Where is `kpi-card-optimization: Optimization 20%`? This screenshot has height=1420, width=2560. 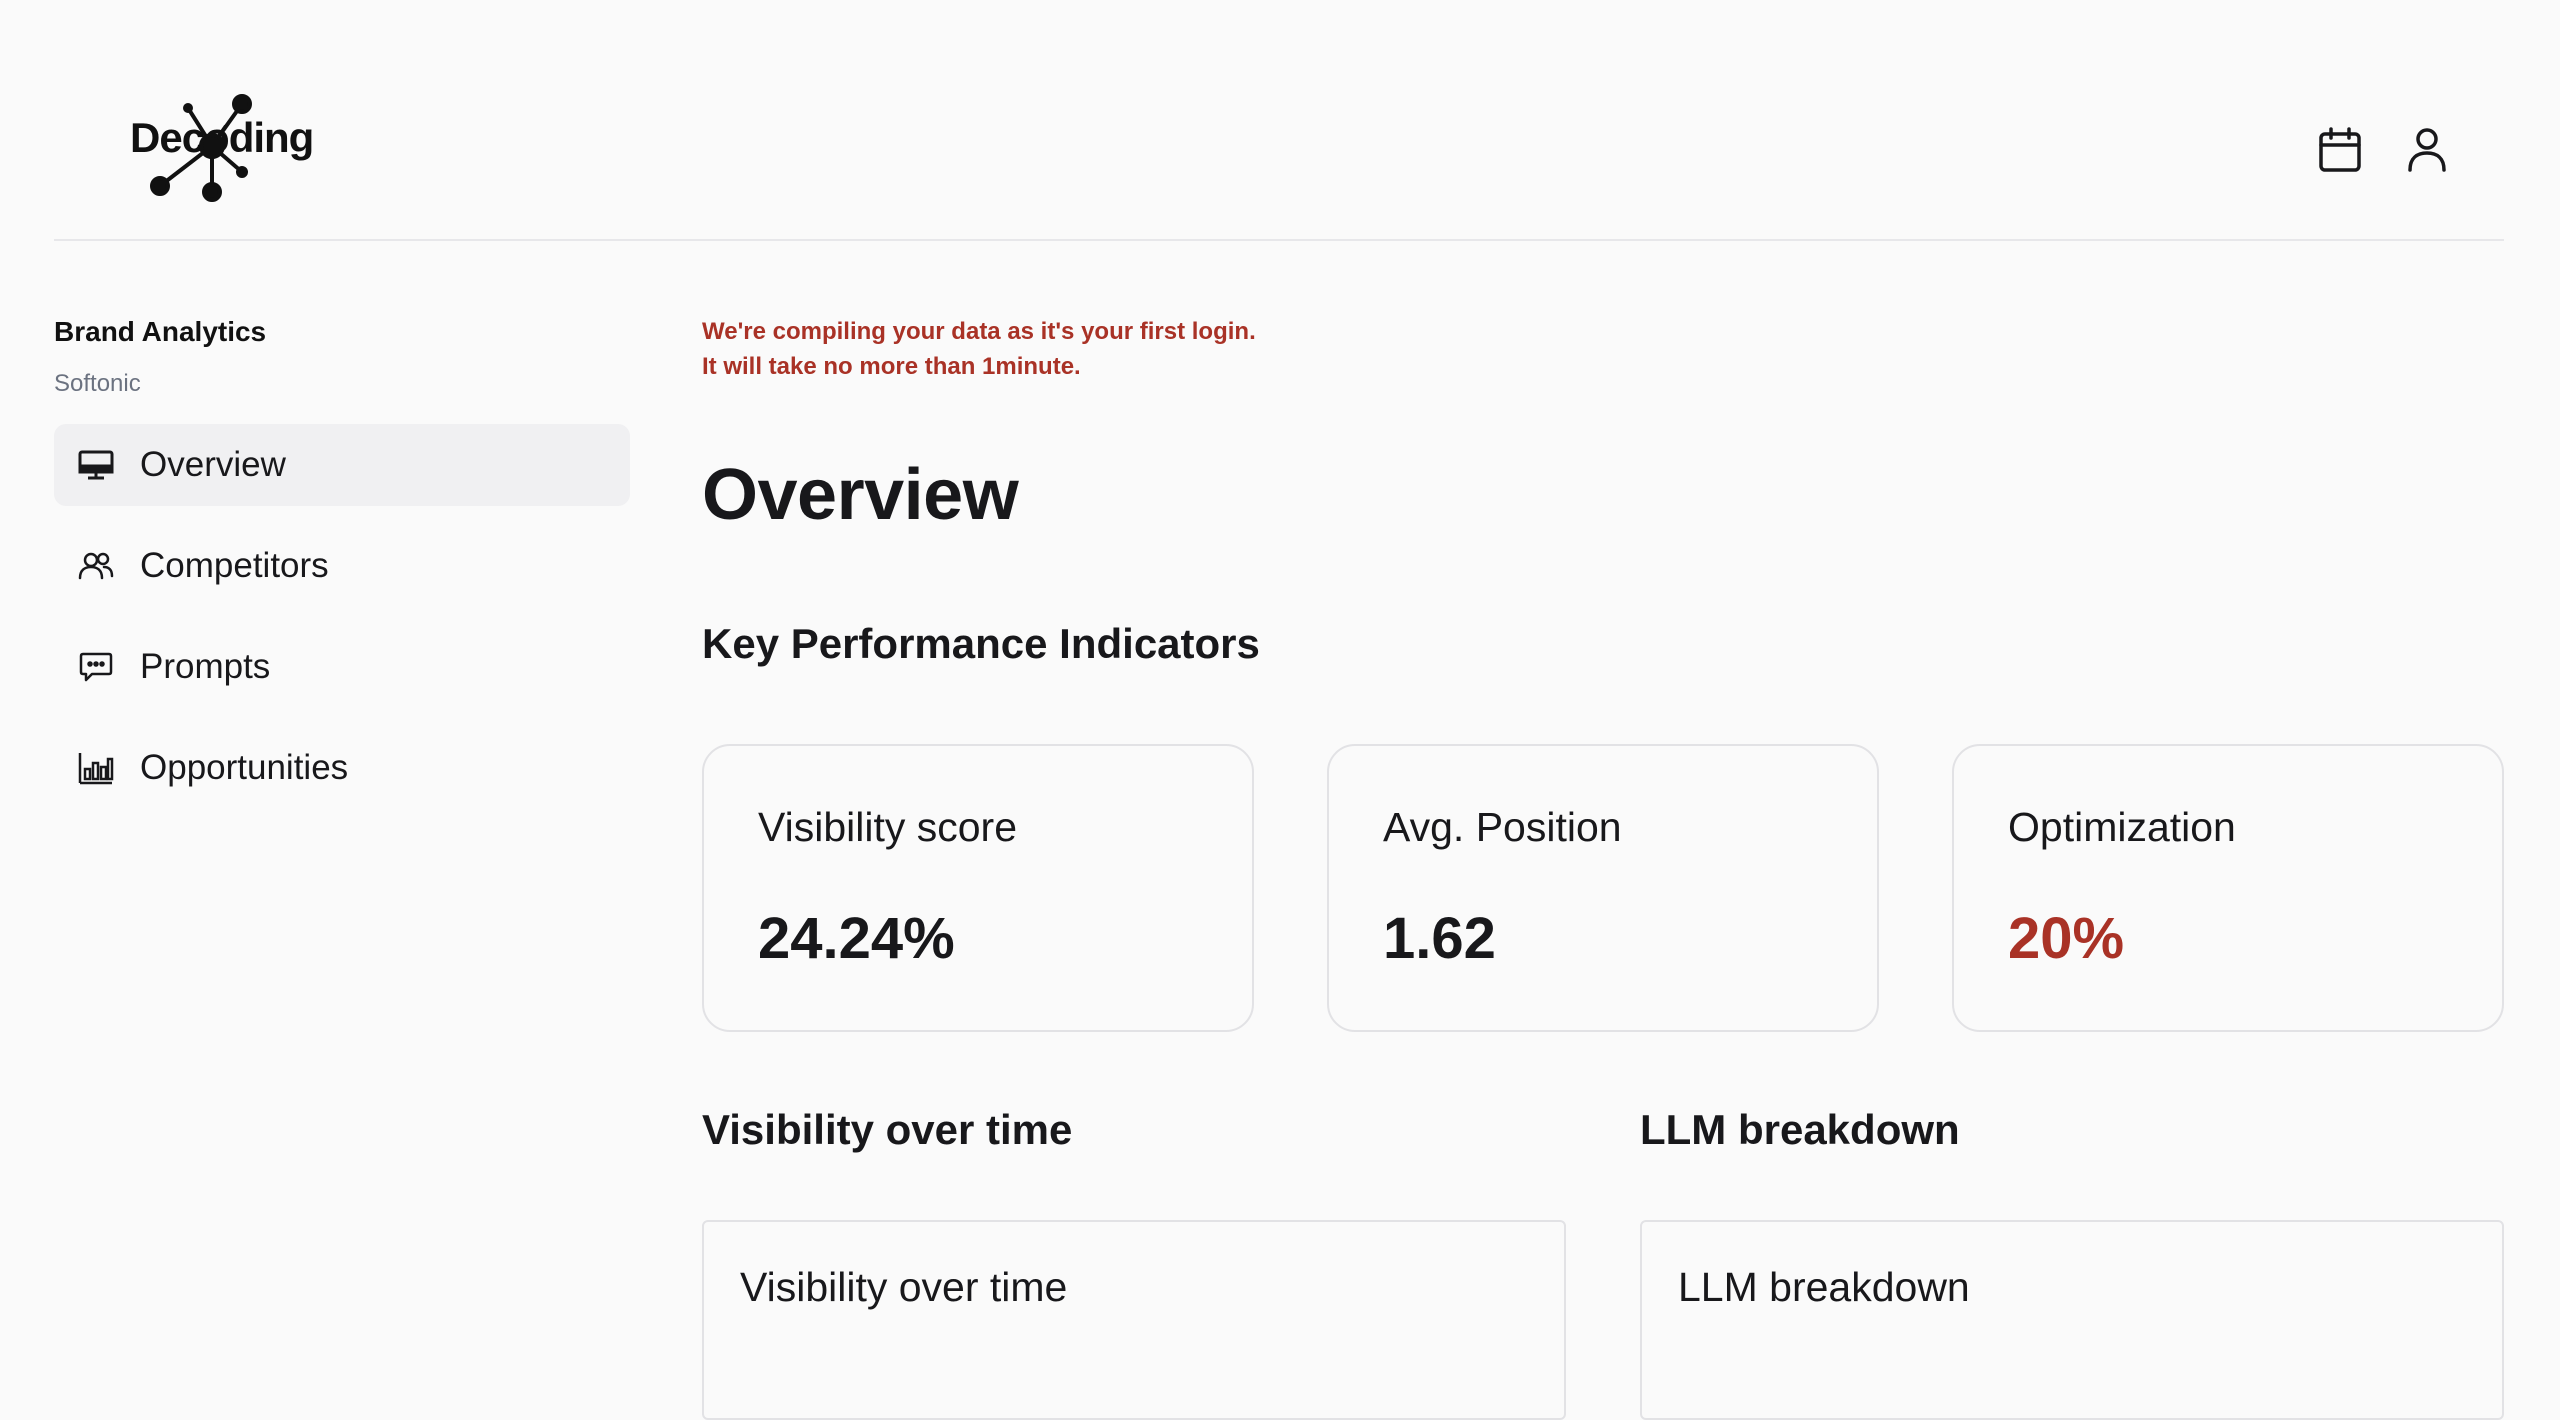 kpi-card-optimization: Optimization 20% is located at coordinates (2228, 888).